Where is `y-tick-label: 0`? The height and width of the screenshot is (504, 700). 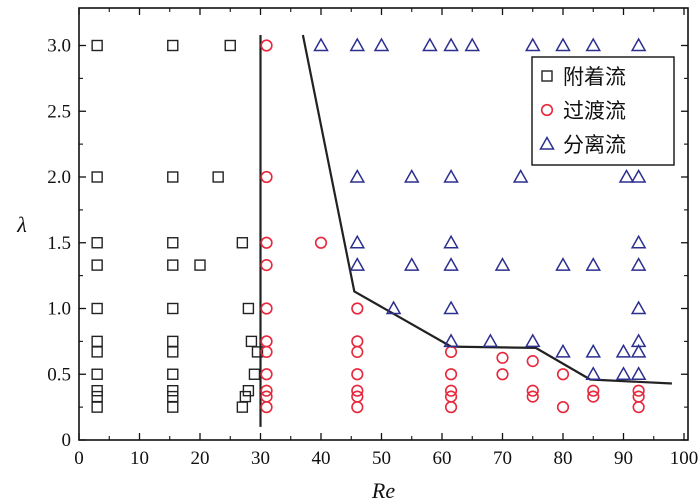
y-tick-label: 0 is located at coordinates (67, 440).